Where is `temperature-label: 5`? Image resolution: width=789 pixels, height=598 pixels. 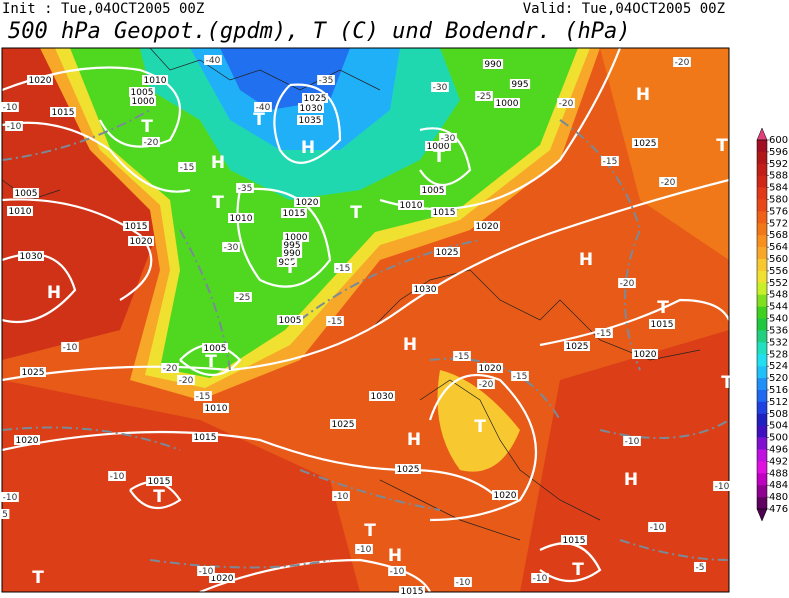
temperature-label: 5 is located at coordinates (5, 515).